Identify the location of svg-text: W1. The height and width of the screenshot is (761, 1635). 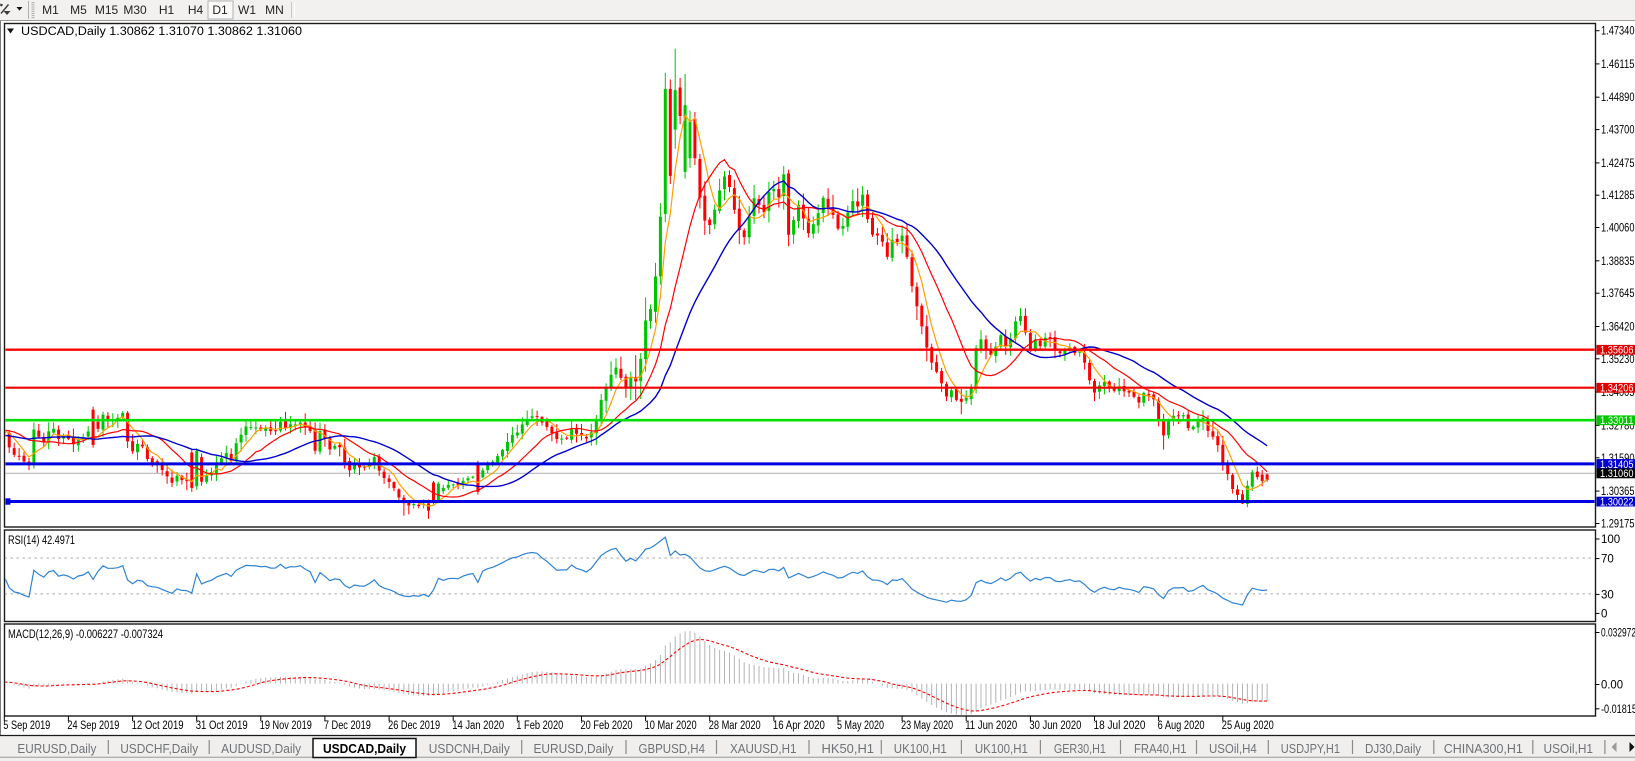
(247, 10).